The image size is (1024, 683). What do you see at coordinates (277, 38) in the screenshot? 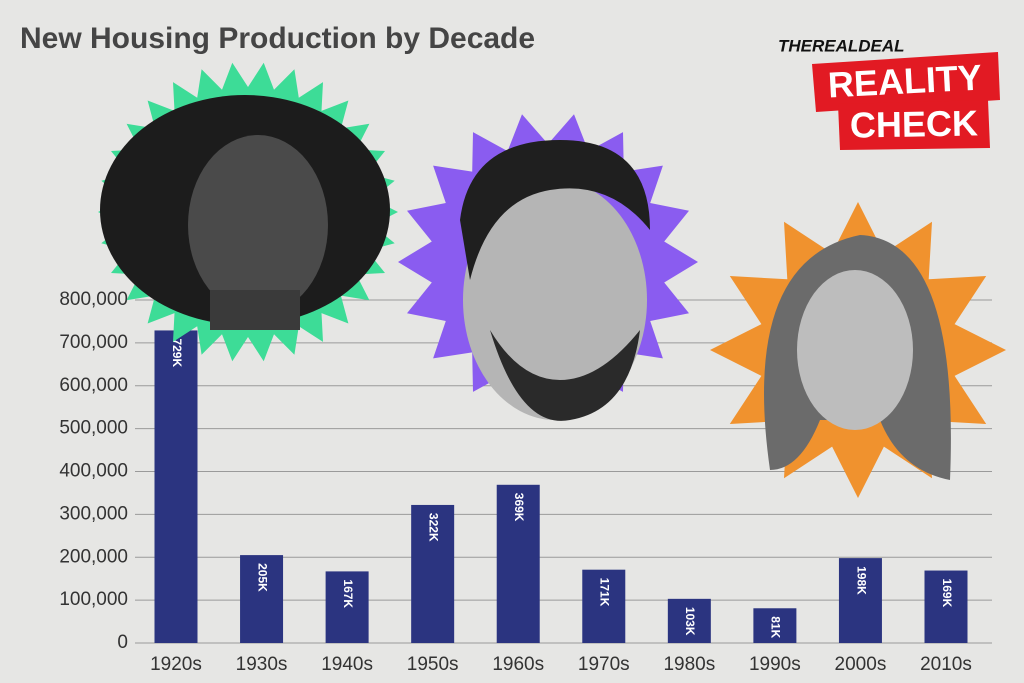
I see `chart-title: New Housing Production by Decade` at bounding box center [277, 38].